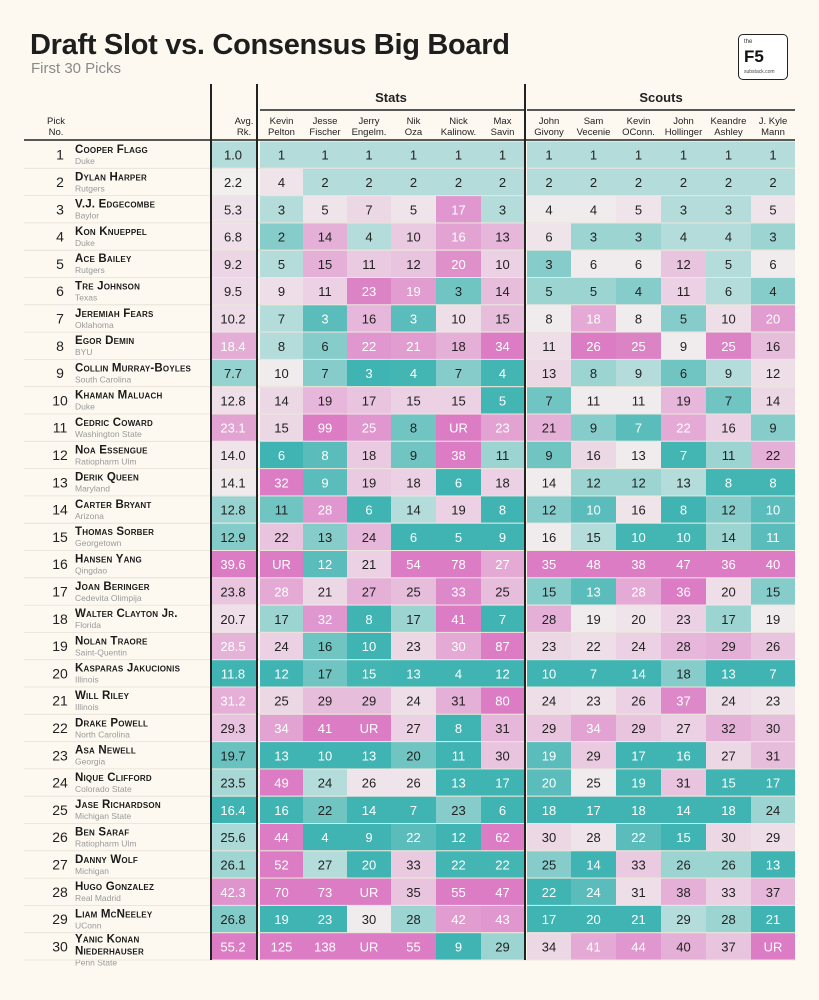 Image resolution: width=819 pixels, height=1000 pixels. What do you see at coordinates (281, 673) in the screenshot?
I see `stats-rank-value: 12` at bounding box center [281, 673].